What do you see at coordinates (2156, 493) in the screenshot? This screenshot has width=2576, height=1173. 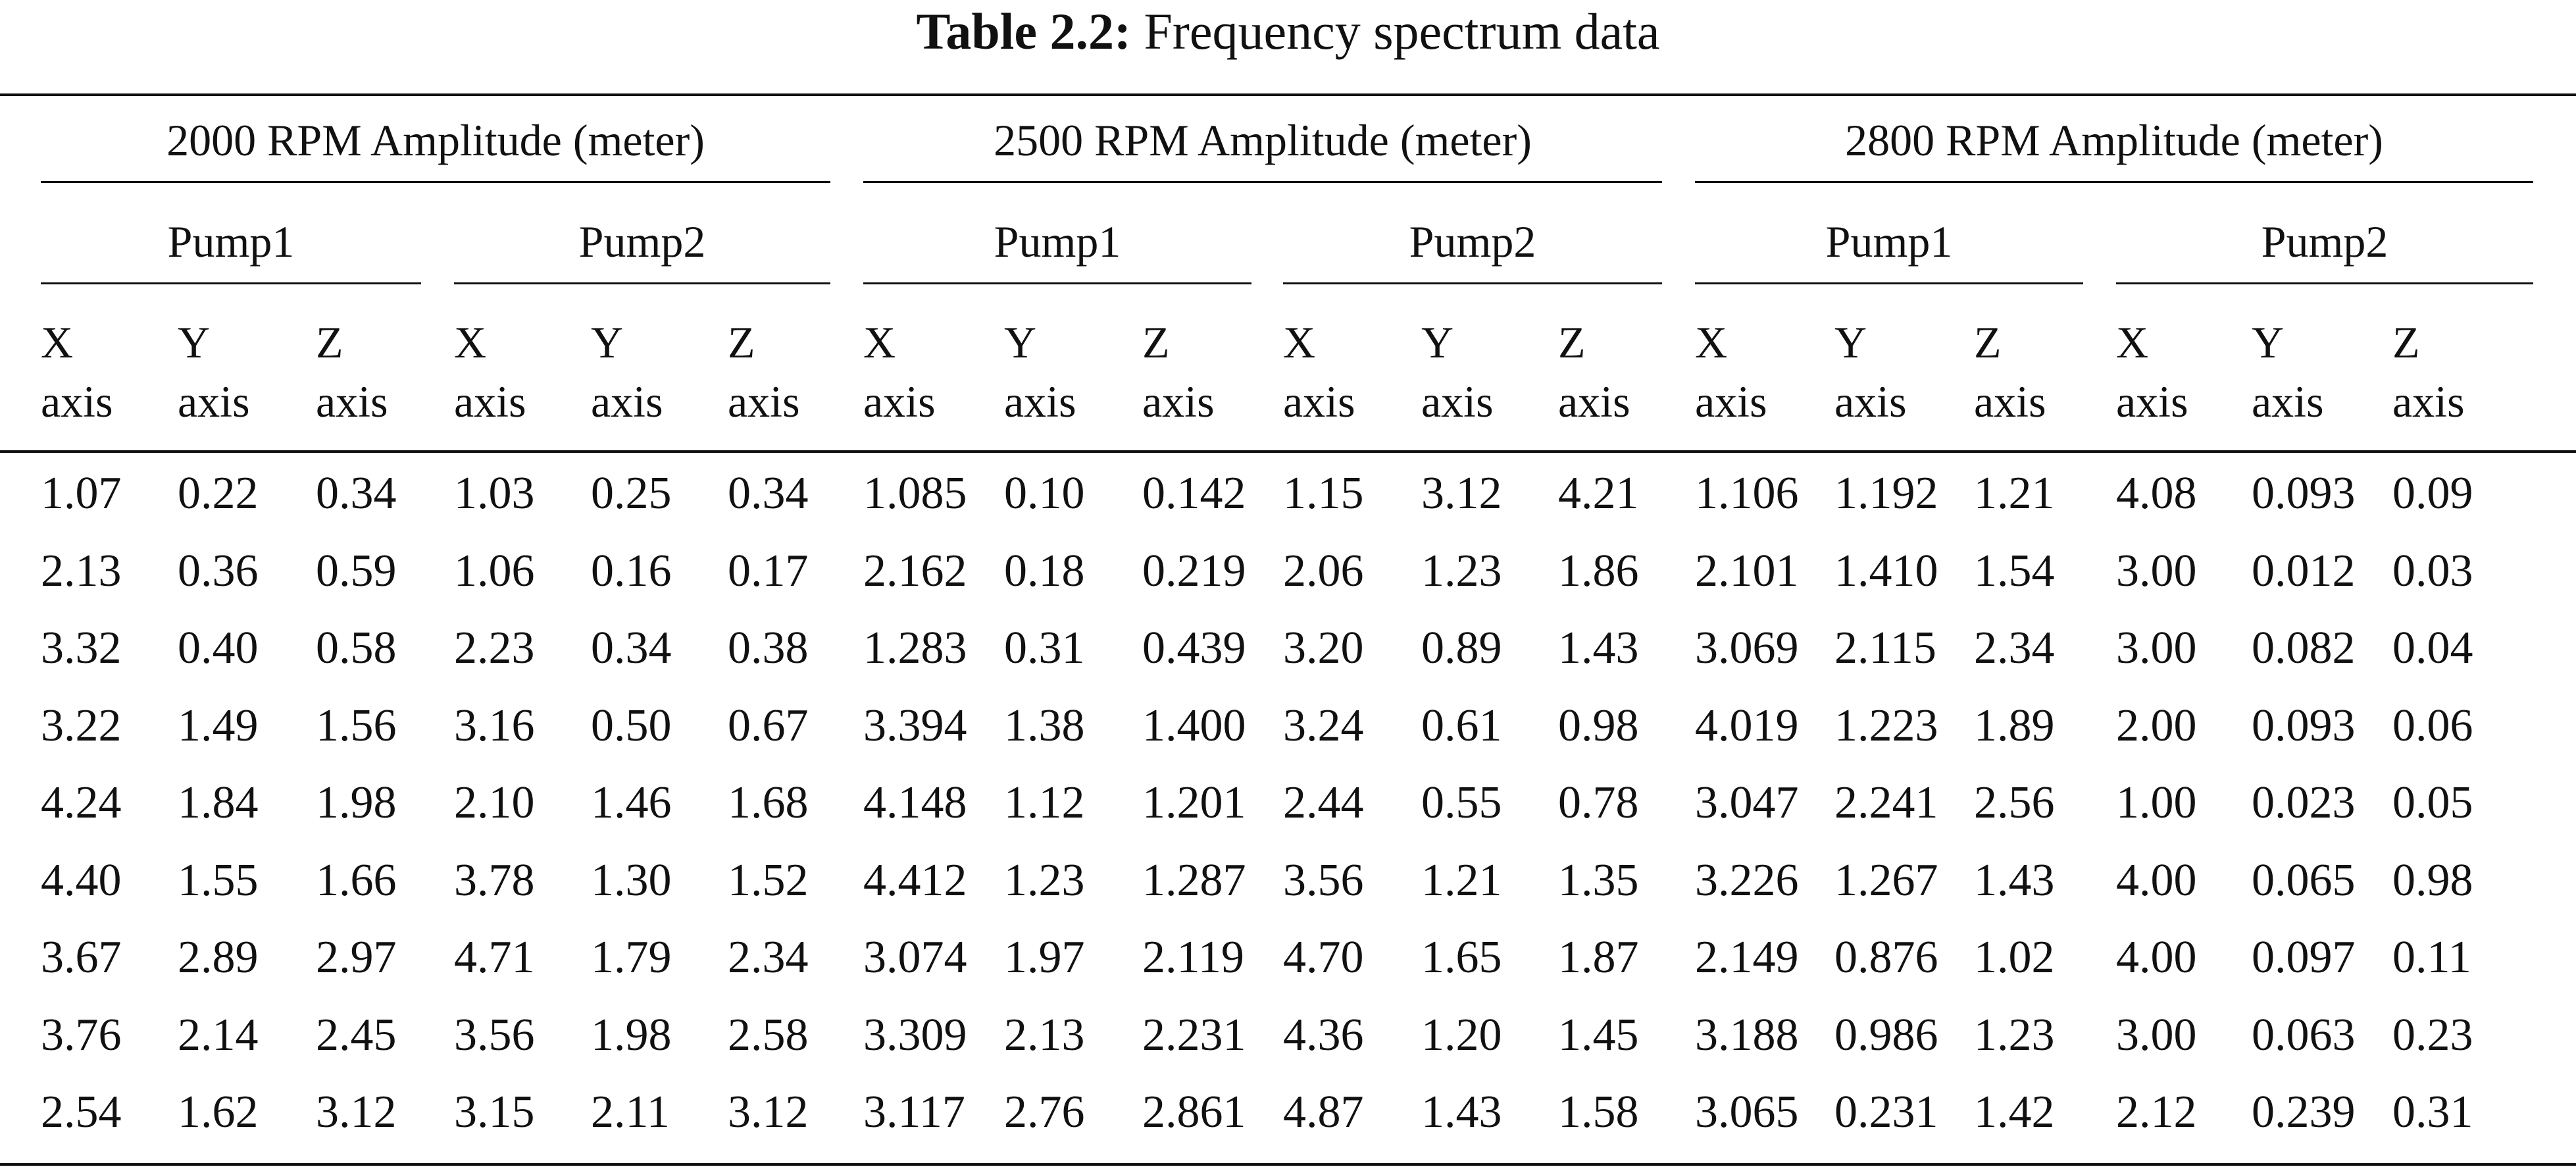 I see `table-cell: 4.08` at bounding box center [2156, 493].